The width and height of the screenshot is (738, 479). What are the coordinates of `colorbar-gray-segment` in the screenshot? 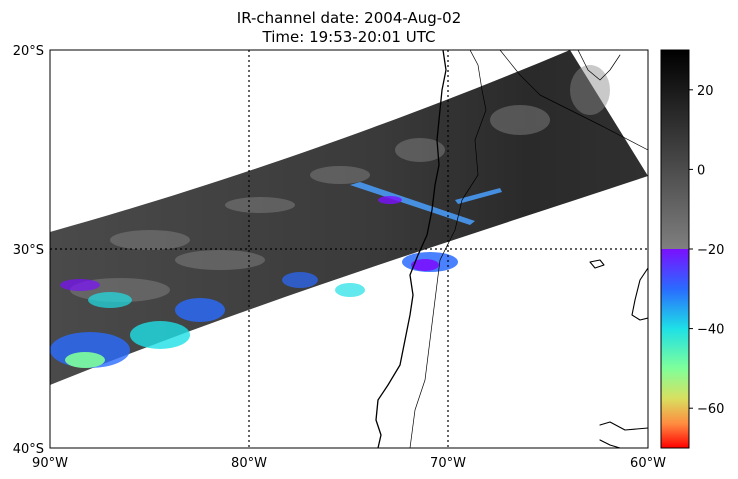 It's located at (675, 149).